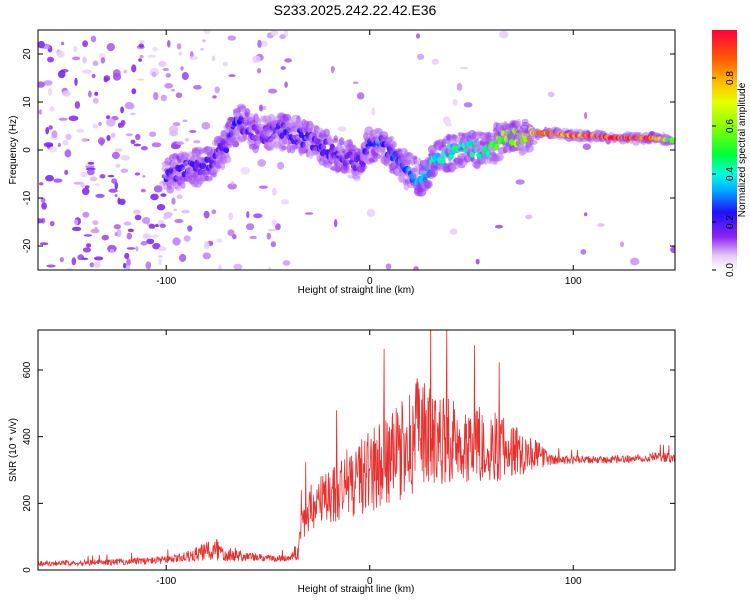 The image size is (750, 600). What do you see at coordinates (27, 54) in the screenshot?
I see `y-tick-label: 20` at bounding box center [27, 54].